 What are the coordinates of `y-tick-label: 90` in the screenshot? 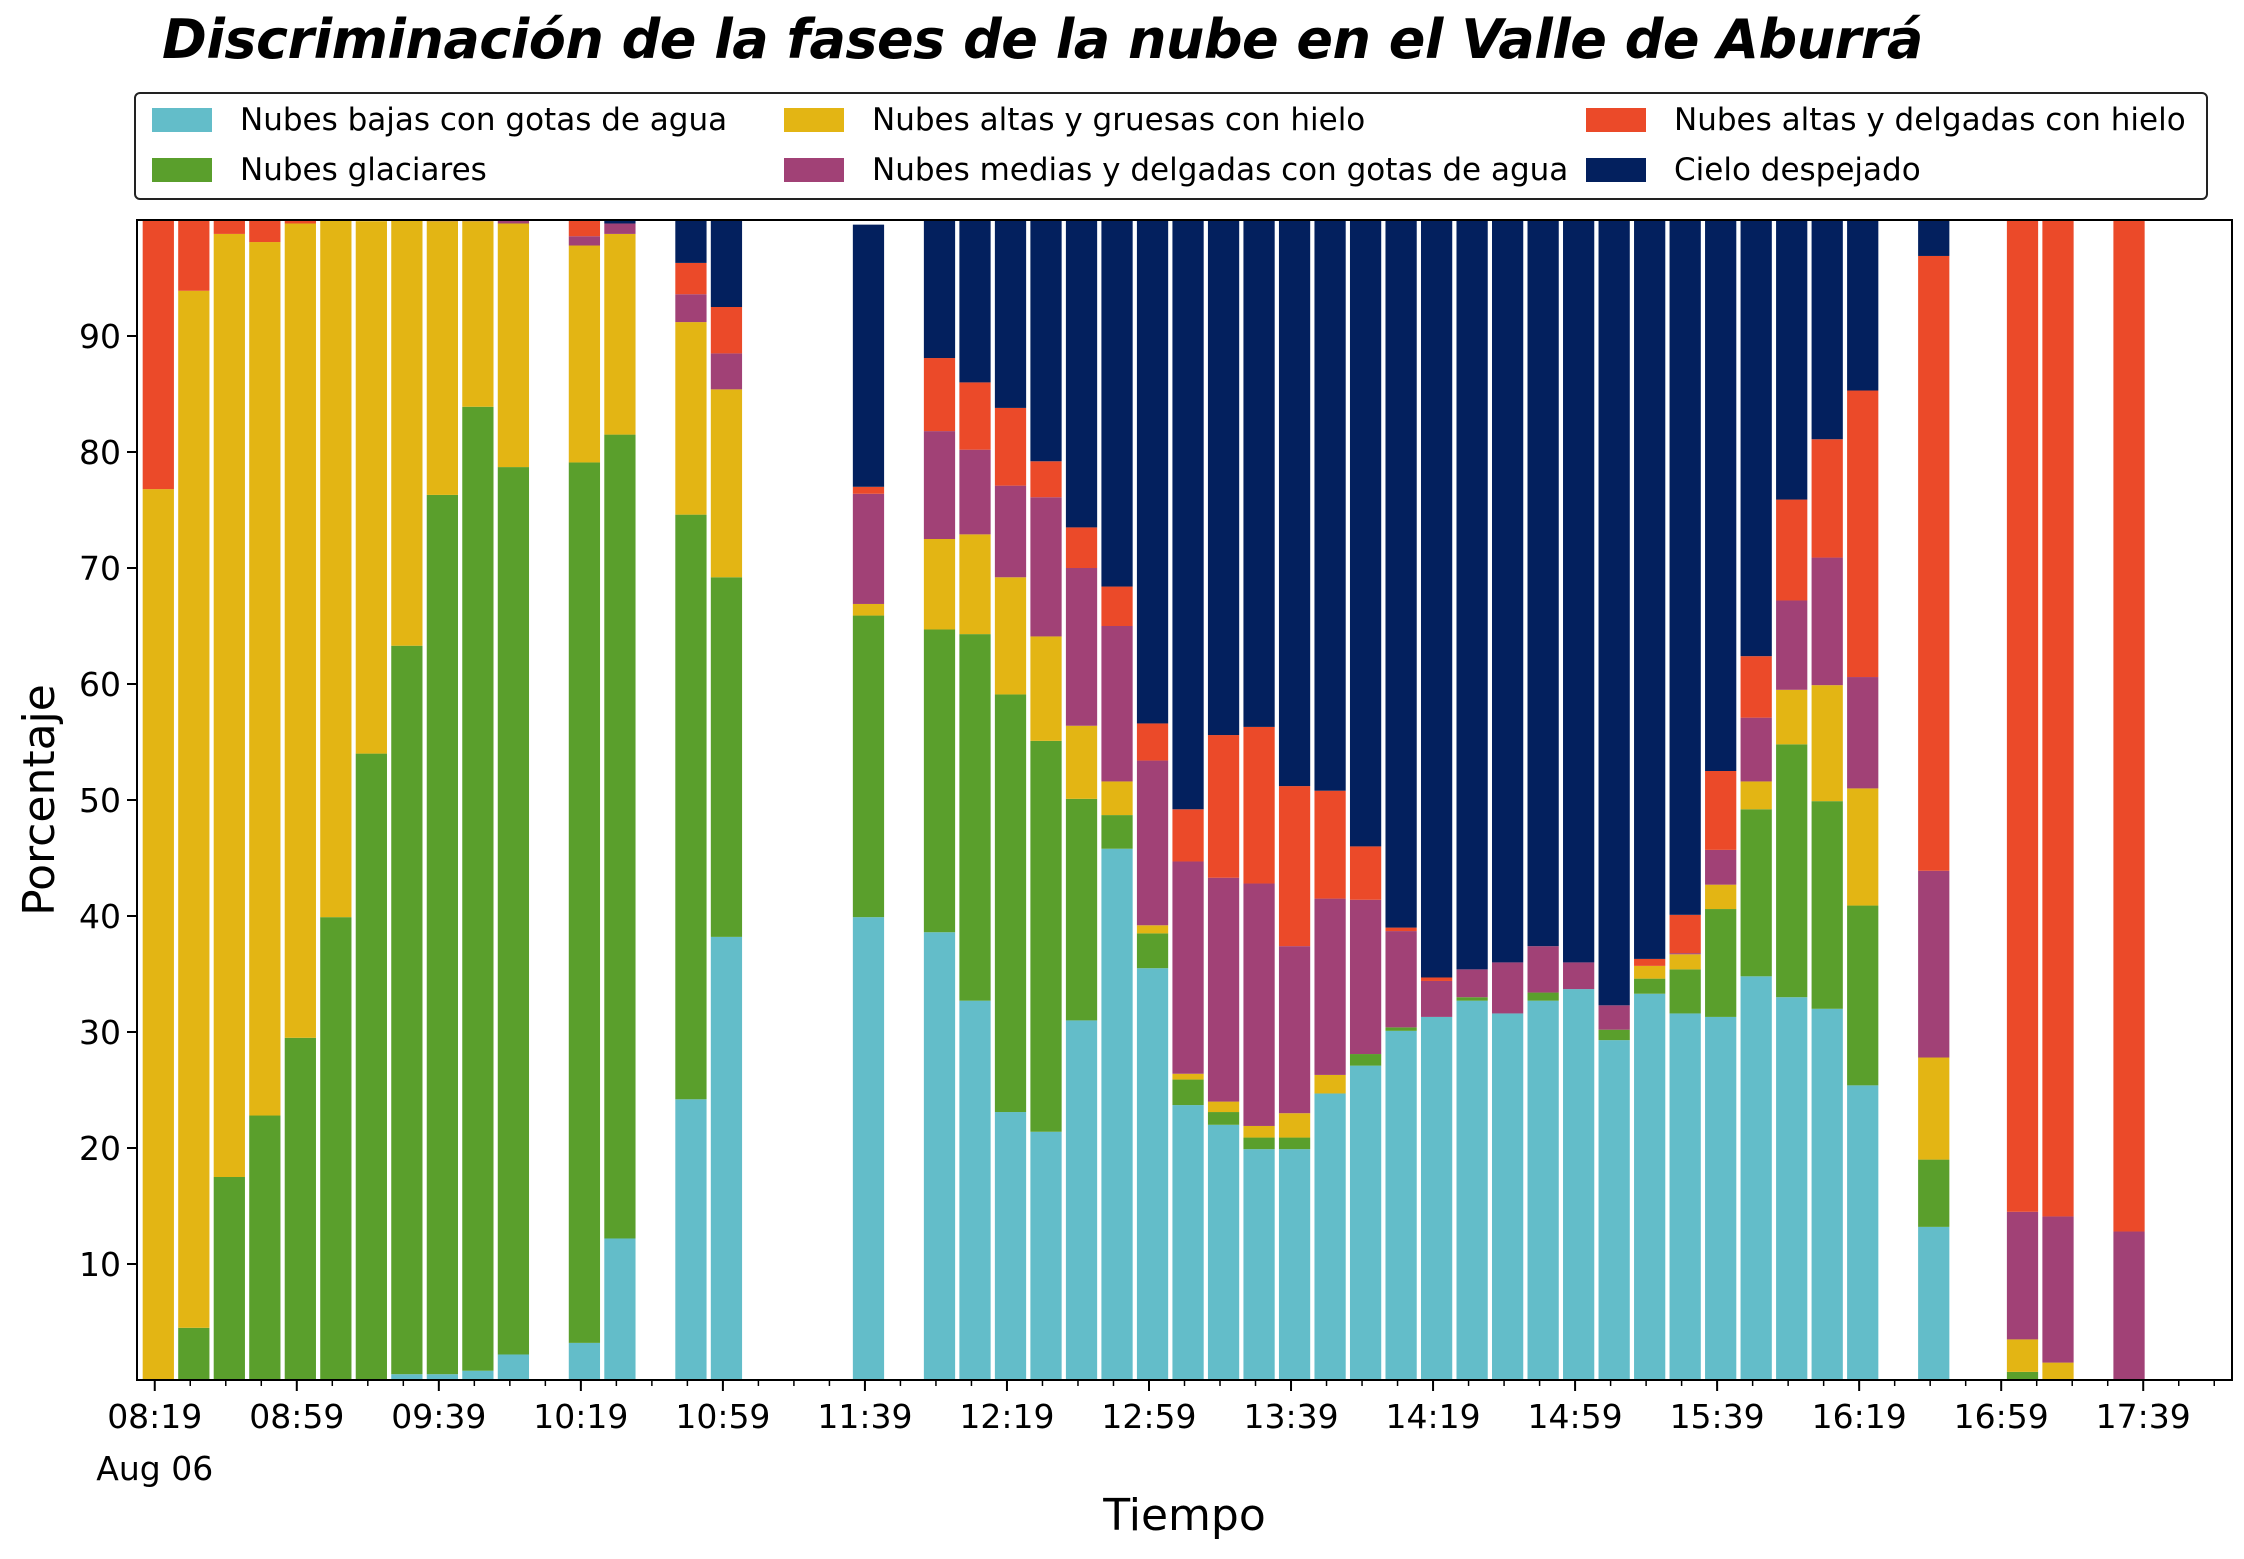 It's located at (100, 336).